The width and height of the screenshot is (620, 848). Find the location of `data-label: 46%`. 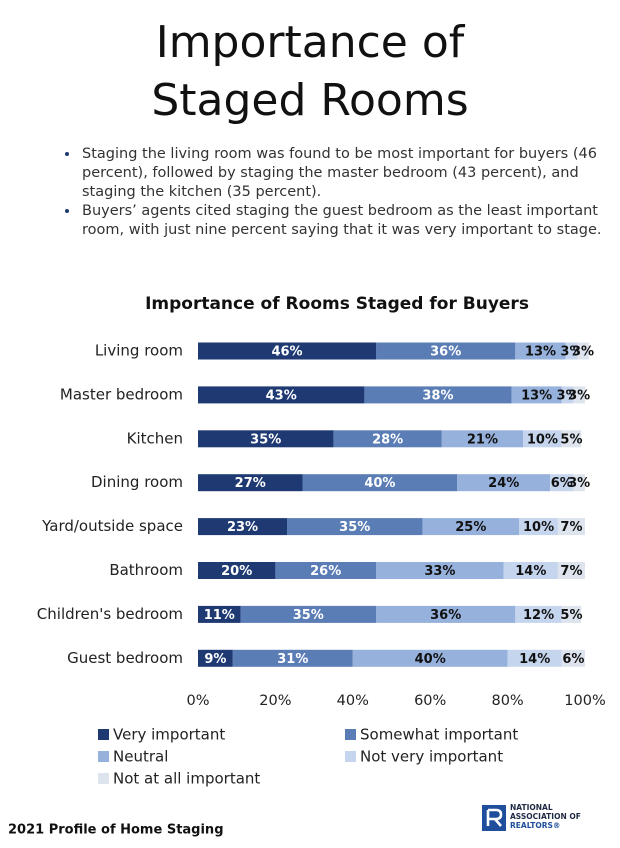

data-label: 46% is located at coordinates (286, 352).